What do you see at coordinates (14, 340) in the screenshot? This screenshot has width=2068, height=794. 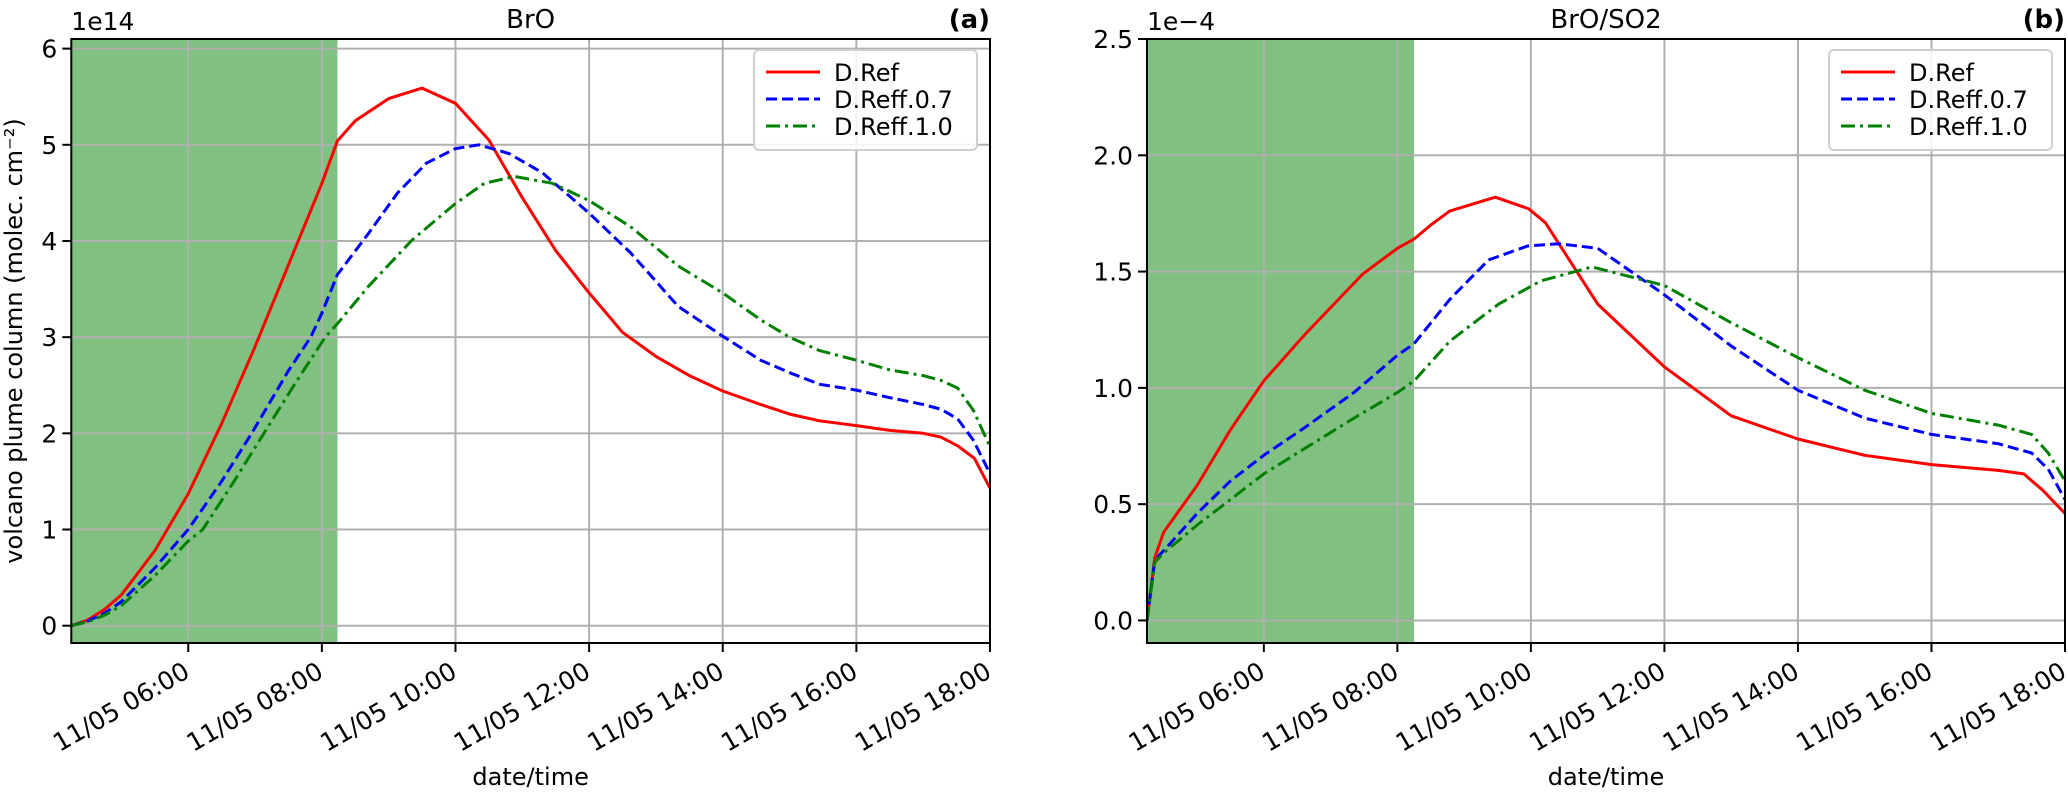 I see `y-axis-label: volcano plume column (molec. cm⁻²)` at bounding box center [14, 340].